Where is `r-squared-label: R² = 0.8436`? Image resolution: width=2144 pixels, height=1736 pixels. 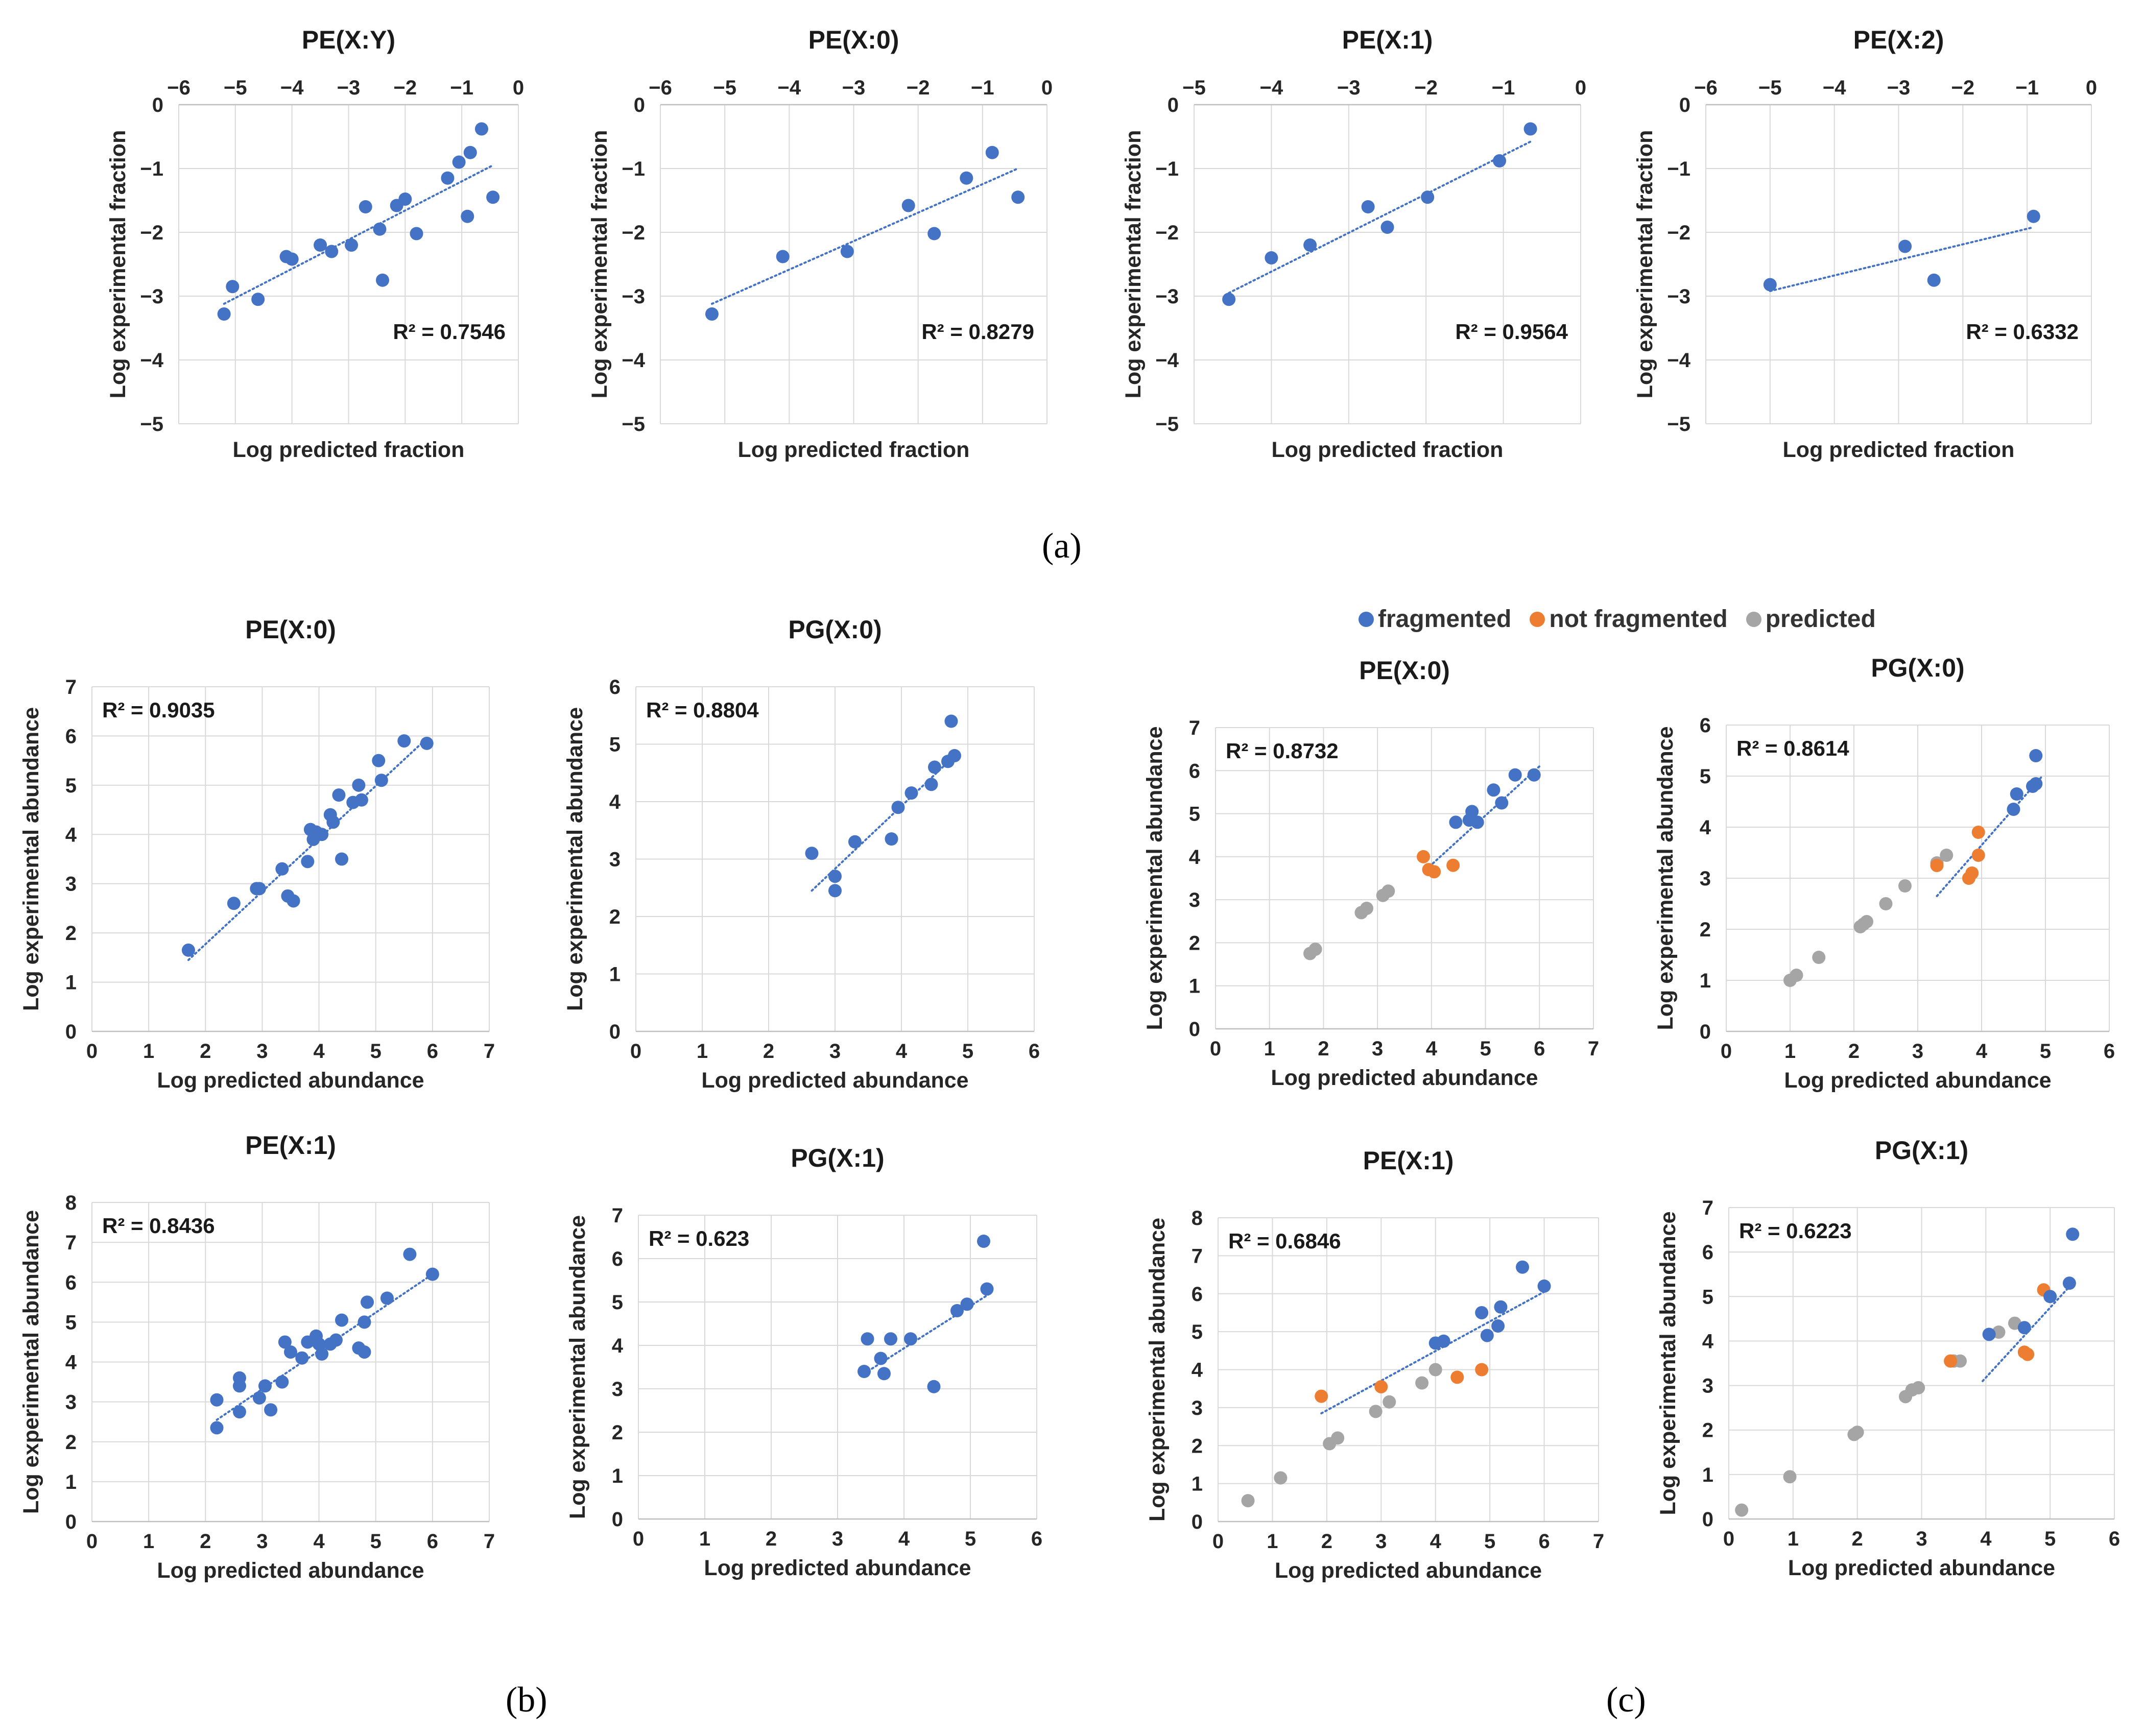 r-squared-label: R² = 0.8436 is located at coordinates (158, 1226).